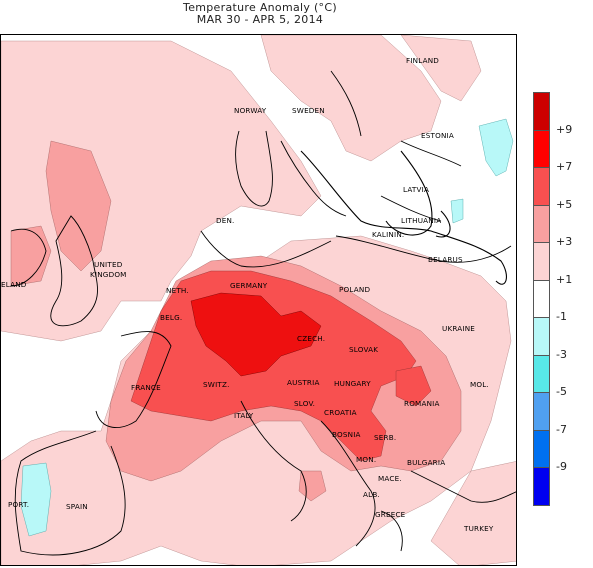  What do you see at coordinates (225, 220) in the screenshot?
I see `label-den: DEN.` at bounding box center [225, 220].